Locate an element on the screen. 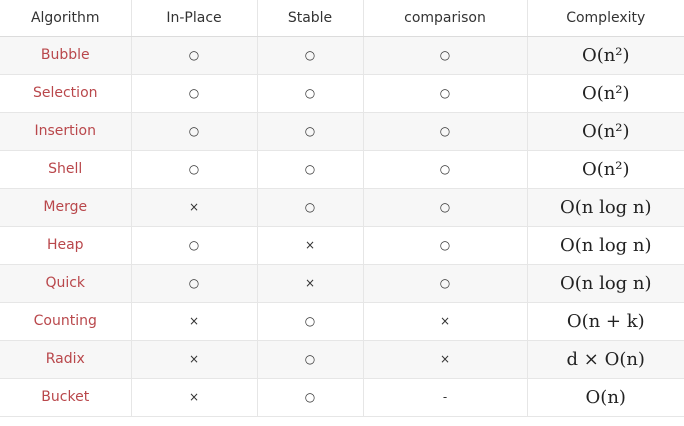 The width and height of the screenshot is (684, 426). complexity-value: O(n) is located at coordinates (605, 397).